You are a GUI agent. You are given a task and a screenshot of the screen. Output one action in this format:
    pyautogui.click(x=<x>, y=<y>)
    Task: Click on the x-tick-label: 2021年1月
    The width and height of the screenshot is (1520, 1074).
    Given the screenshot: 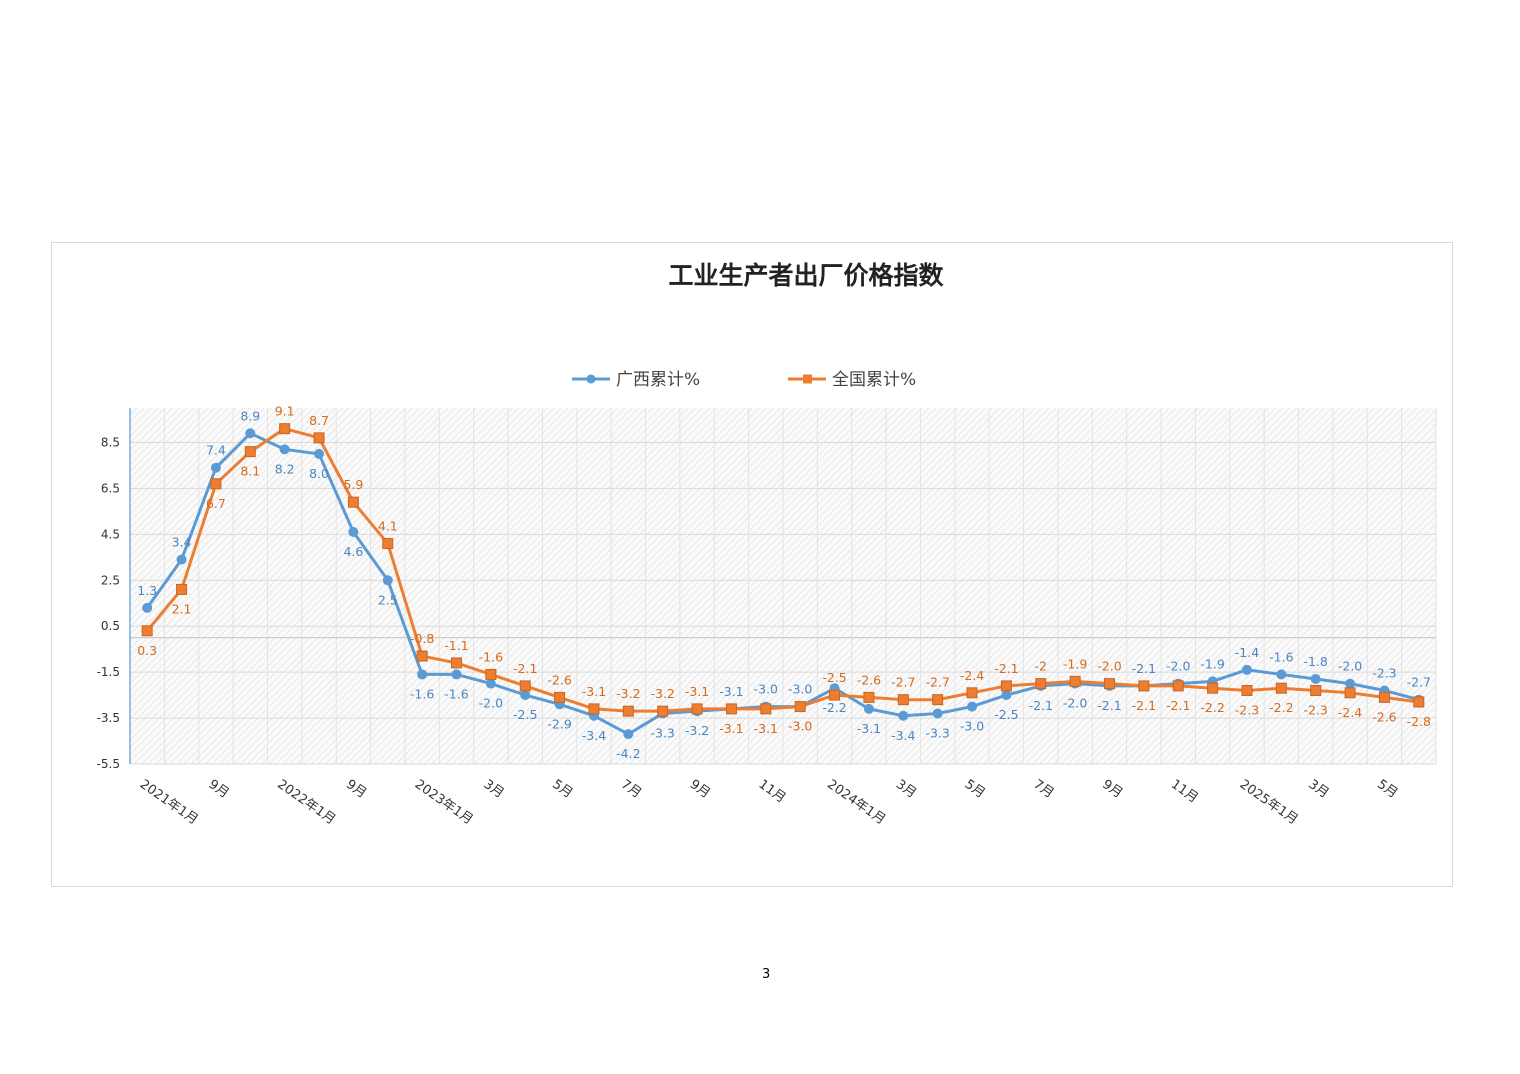 What is the action you would take?
    pyautogui.click(x=169, y=802)
    